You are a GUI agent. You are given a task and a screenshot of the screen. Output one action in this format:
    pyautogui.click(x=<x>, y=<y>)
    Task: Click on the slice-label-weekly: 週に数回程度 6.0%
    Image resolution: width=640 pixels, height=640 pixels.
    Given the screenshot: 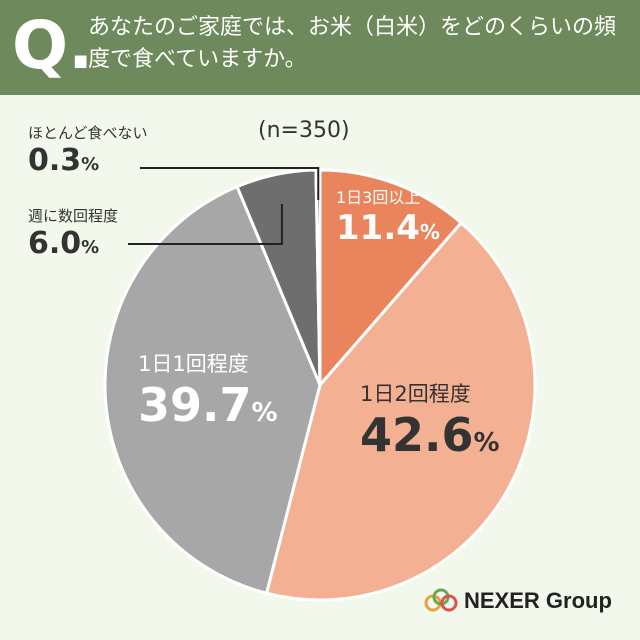 What is the action you would take?
    pyautogui.click(x=73, y=233)
    